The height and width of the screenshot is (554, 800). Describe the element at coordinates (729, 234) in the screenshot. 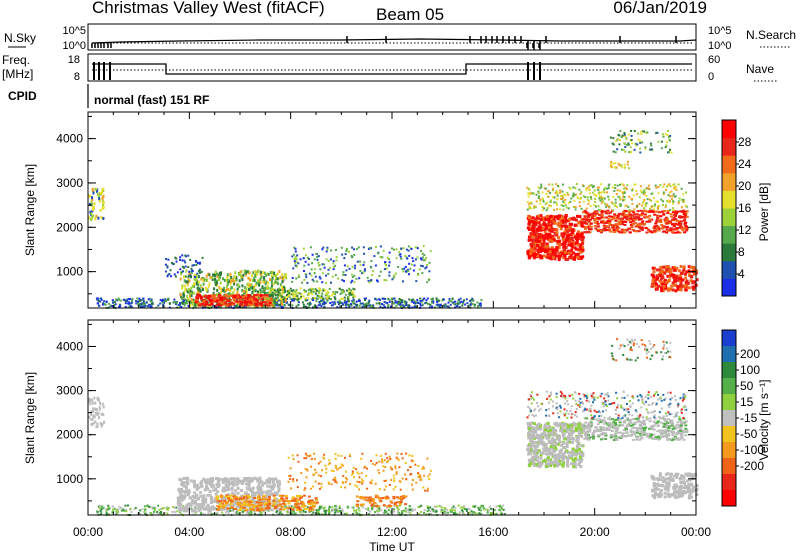

I see `power-colorbar-swatch` at that location.